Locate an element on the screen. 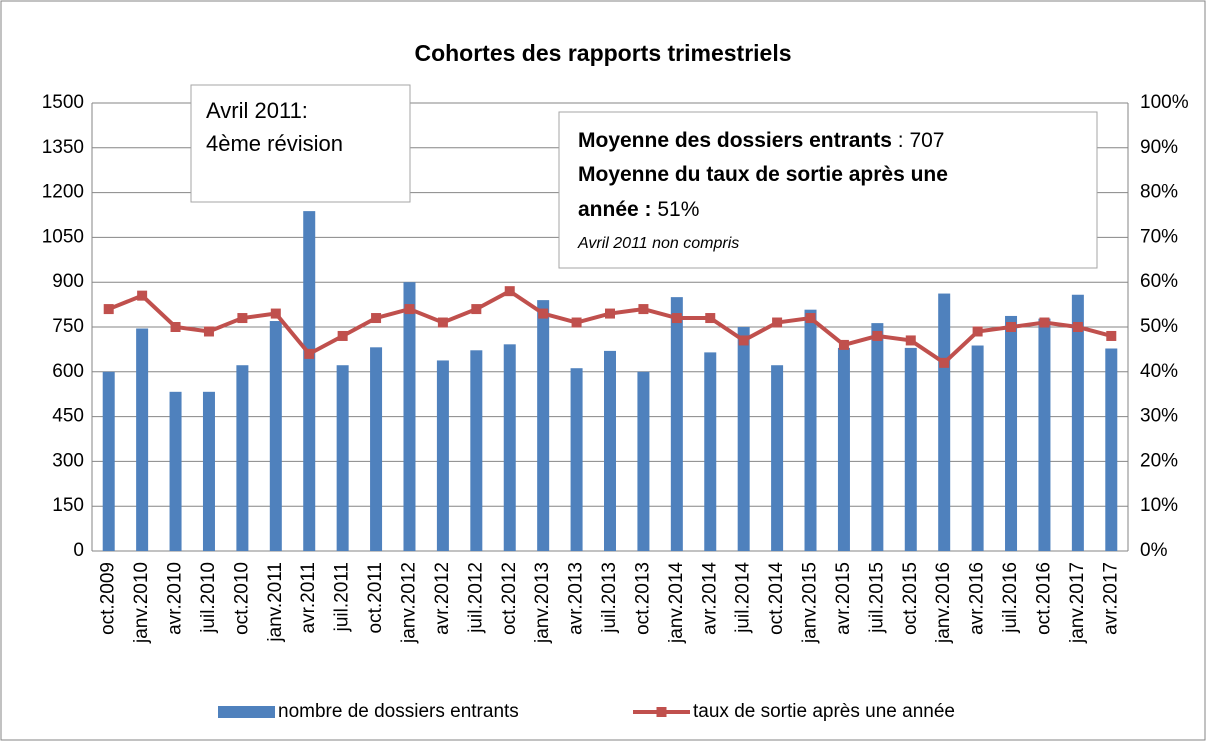 This screenshot has width=1207, height=742. y-tick-label: 1200 is located at coordinates (63, 192).